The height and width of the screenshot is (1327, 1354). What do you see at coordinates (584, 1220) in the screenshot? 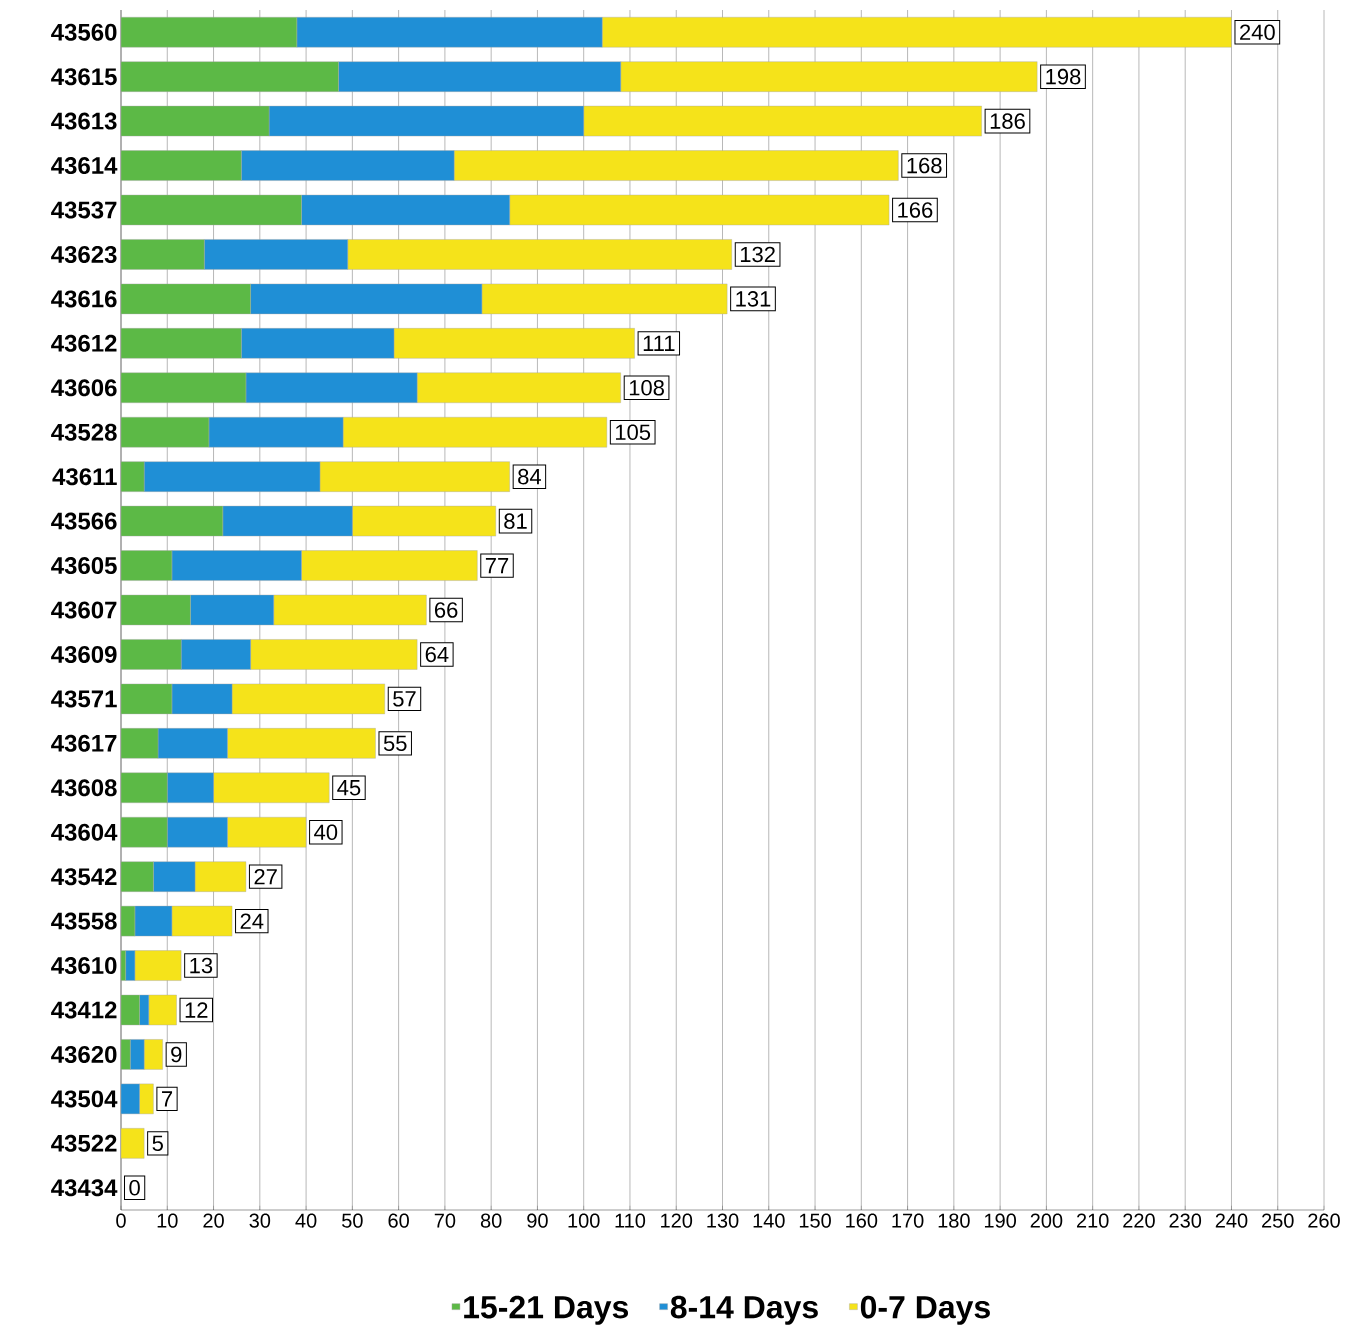
I see `x-tick-label: 100` at bounding box center [584, 1220].